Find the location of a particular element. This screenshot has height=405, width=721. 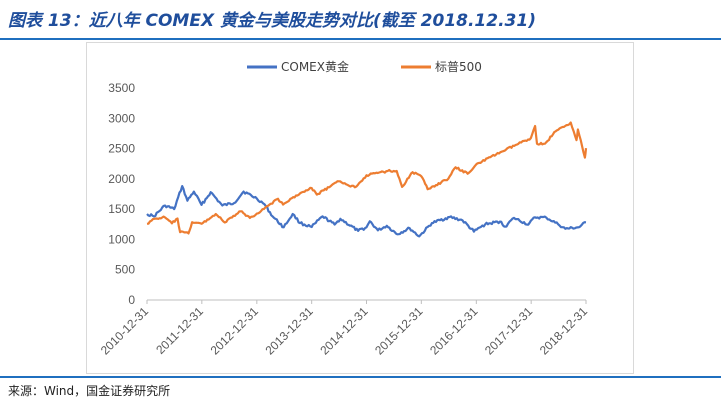

x-tick-label: 2012-12-31 is located at coordinates (235, 331).